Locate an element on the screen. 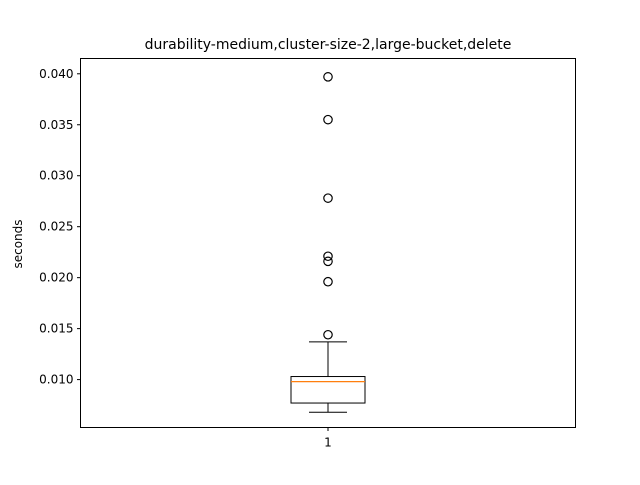  y-axis: 0.010 0.015 0.020 0.025 0.030 0.035 0.040 is located at coordinates (60, 227).